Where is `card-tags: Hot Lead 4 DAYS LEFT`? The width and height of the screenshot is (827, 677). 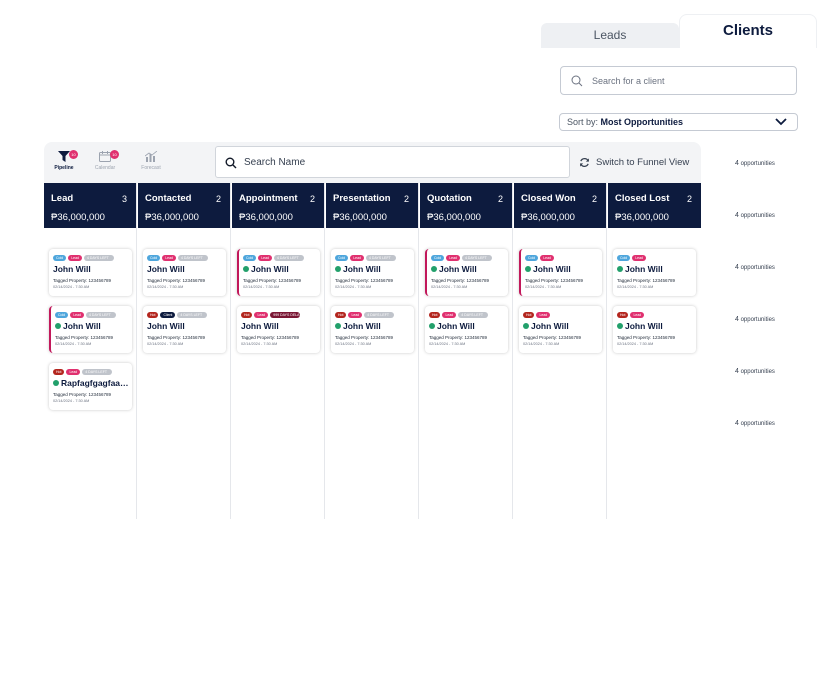 card-tags: Hot Lead 4 DAYS LEFT is located at coordinates (365, 315).